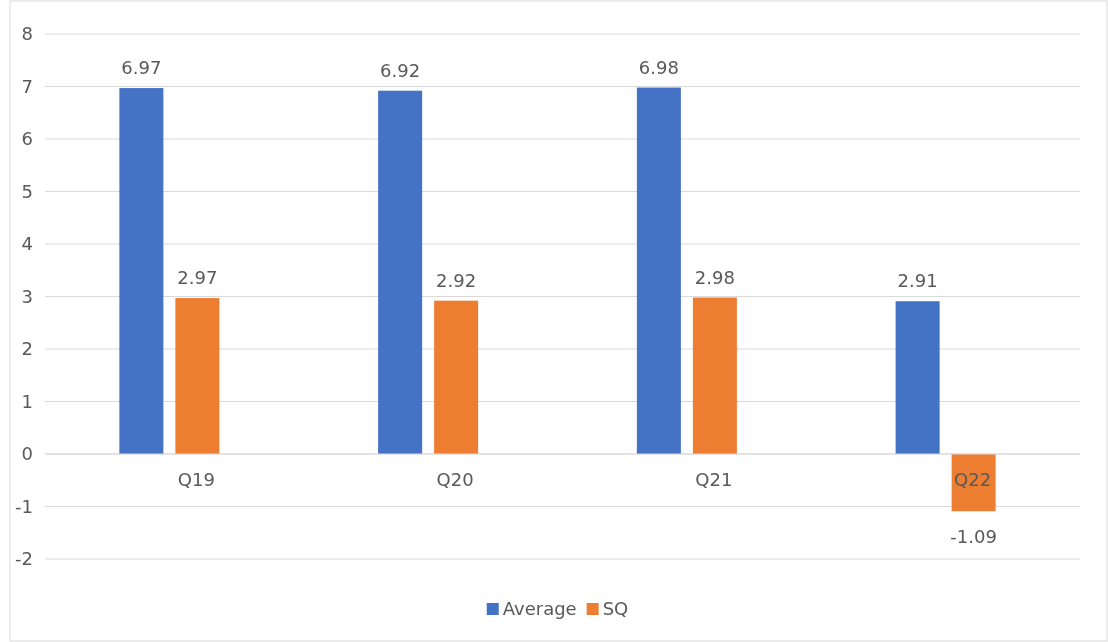 The image size is (1108, 642). I want to click on y-tick-label: 4, so click(27, 244).